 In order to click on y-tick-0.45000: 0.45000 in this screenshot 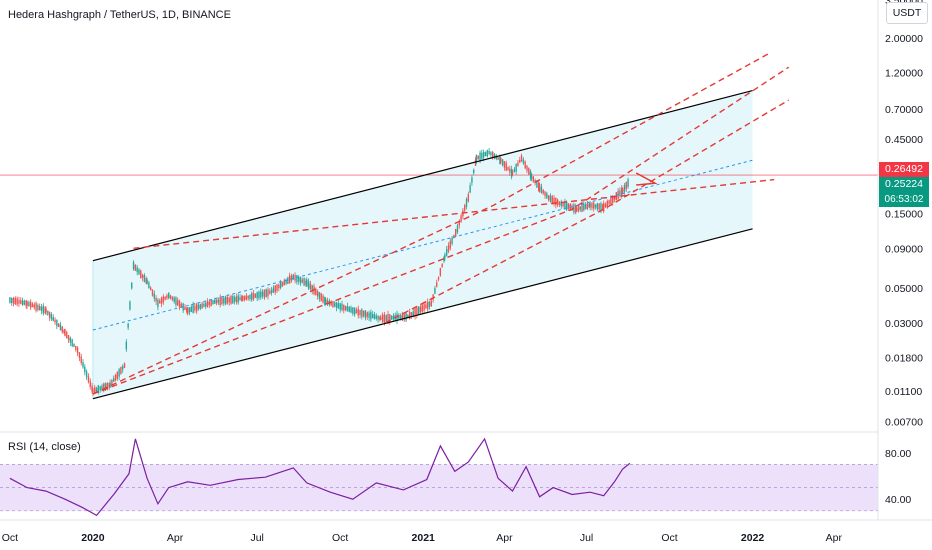, I will do `click(904, 140)`.